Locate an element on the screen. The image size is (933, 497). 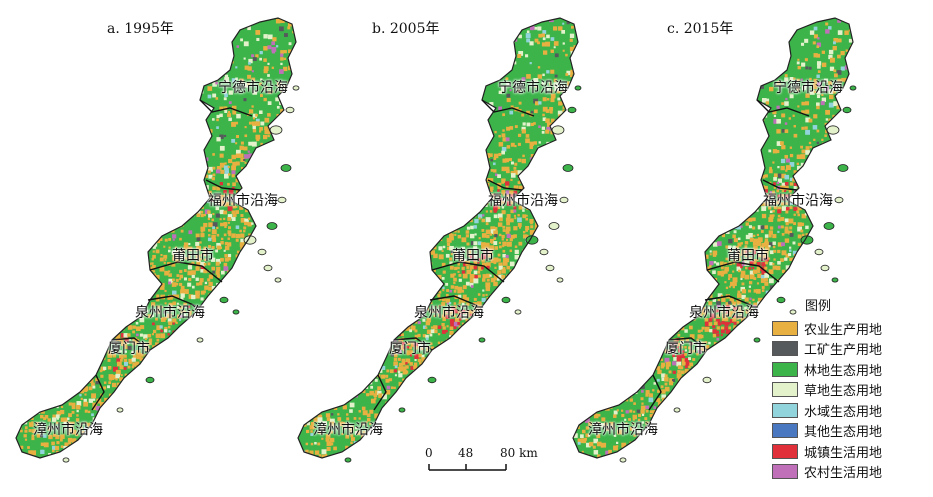
legend-label: 草地生态用地 is located at coordinates (843, 392).